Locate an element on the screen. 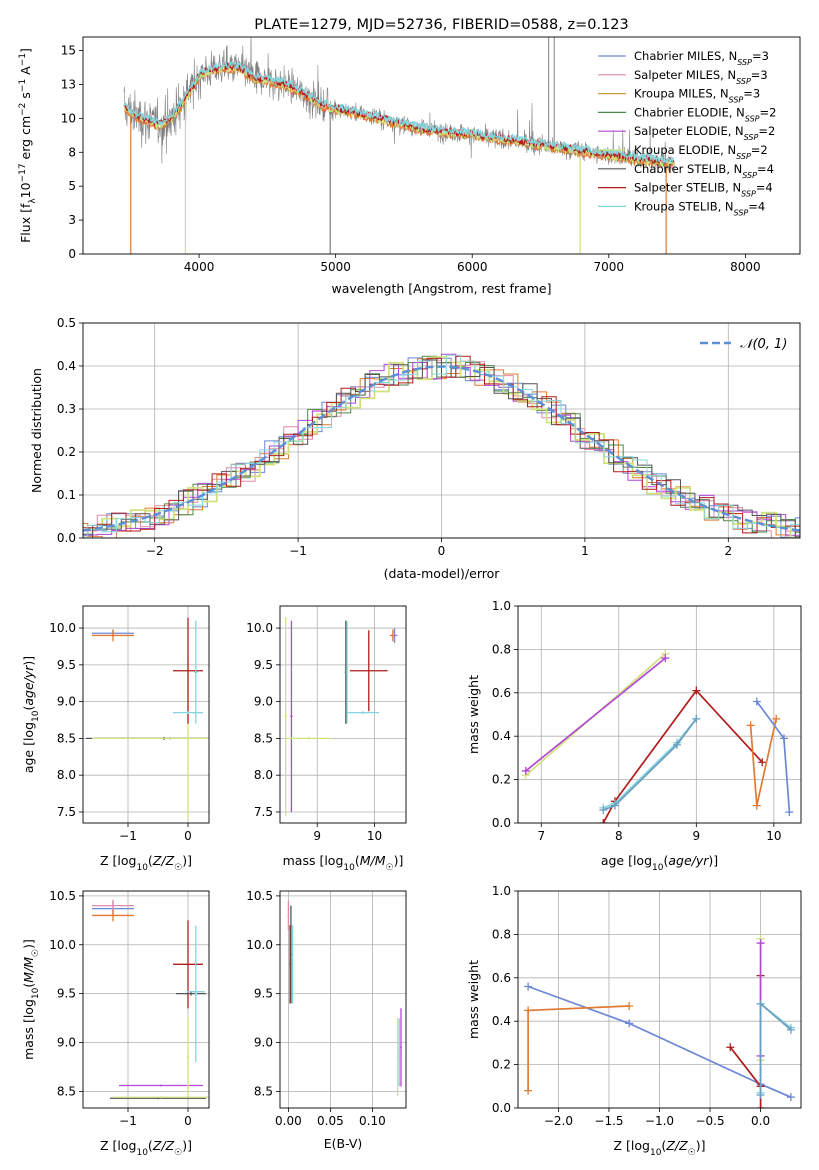  legend-label-main: Salpeter MILES, N is located at coordinates (685, 75).